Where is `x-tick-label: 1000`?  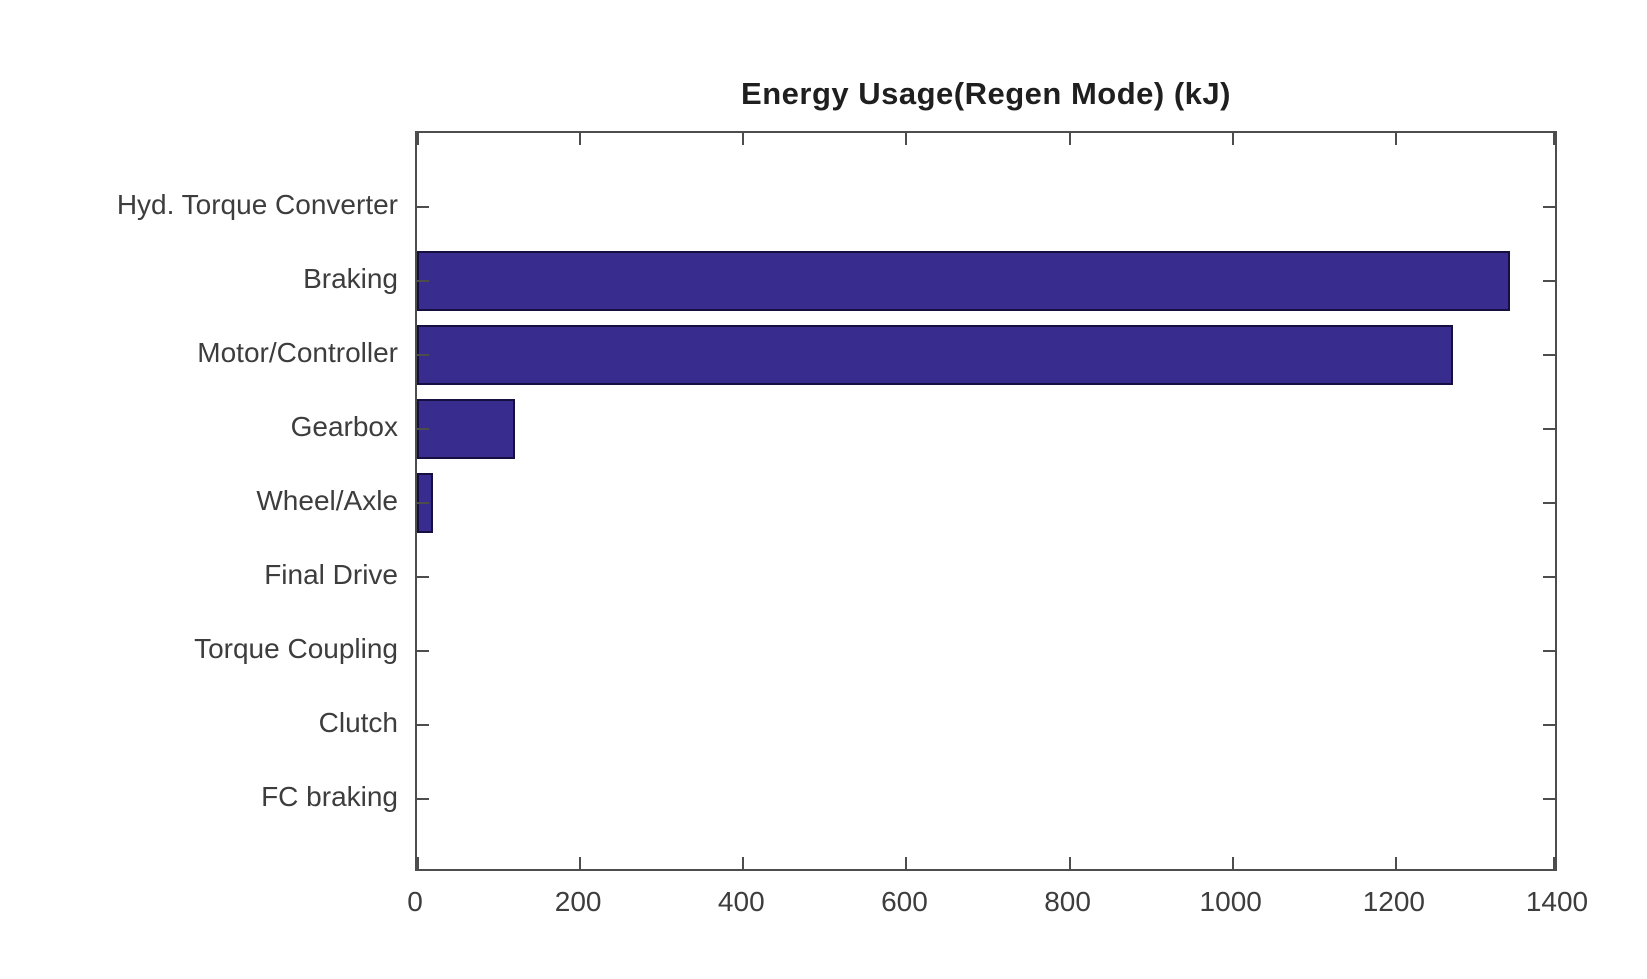
x-tick-label: 1000 is located at coordinates (1230, 901).